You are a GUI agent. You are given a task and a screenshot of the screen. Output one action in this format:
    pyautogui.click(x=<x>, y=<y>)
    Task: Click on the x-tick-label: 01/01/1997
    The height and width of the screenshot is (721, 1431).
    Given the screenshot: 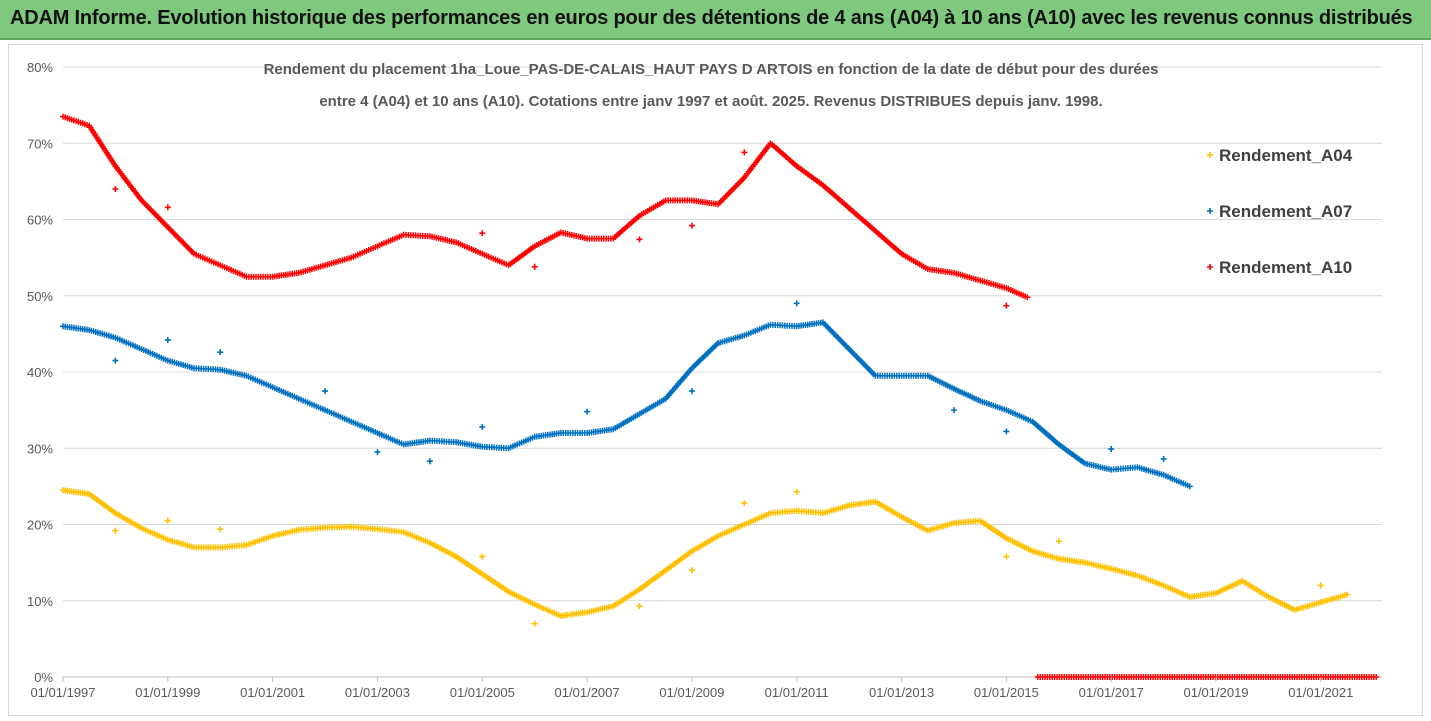 What is the action you would take?
    pyautogui.click(x=62, y=692)
    